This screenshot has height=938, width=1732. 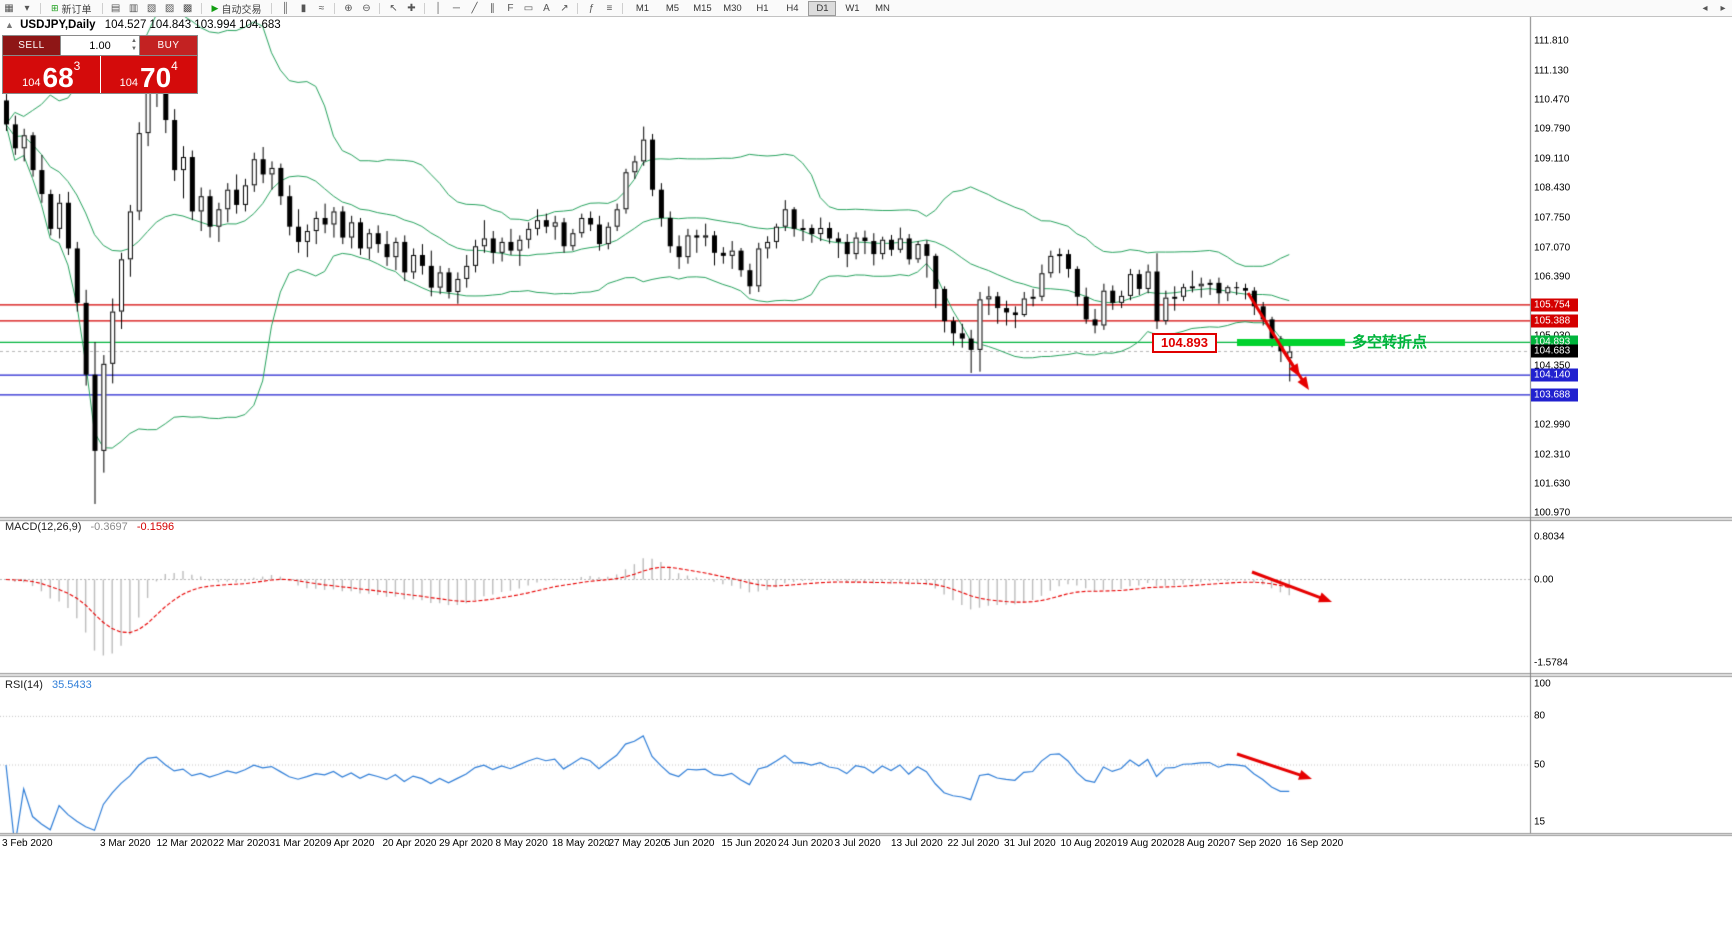 What do you see at coordinates (492, 8) in the screenshot?
I see `channel-icon: ∥` at bounding box center [492, 8].